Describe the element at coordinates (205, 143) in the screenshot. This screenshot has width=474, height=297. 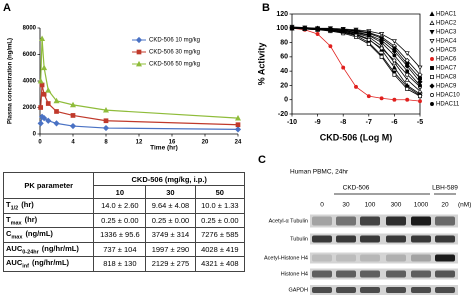
I see `x-tick-label: 20` at that location.